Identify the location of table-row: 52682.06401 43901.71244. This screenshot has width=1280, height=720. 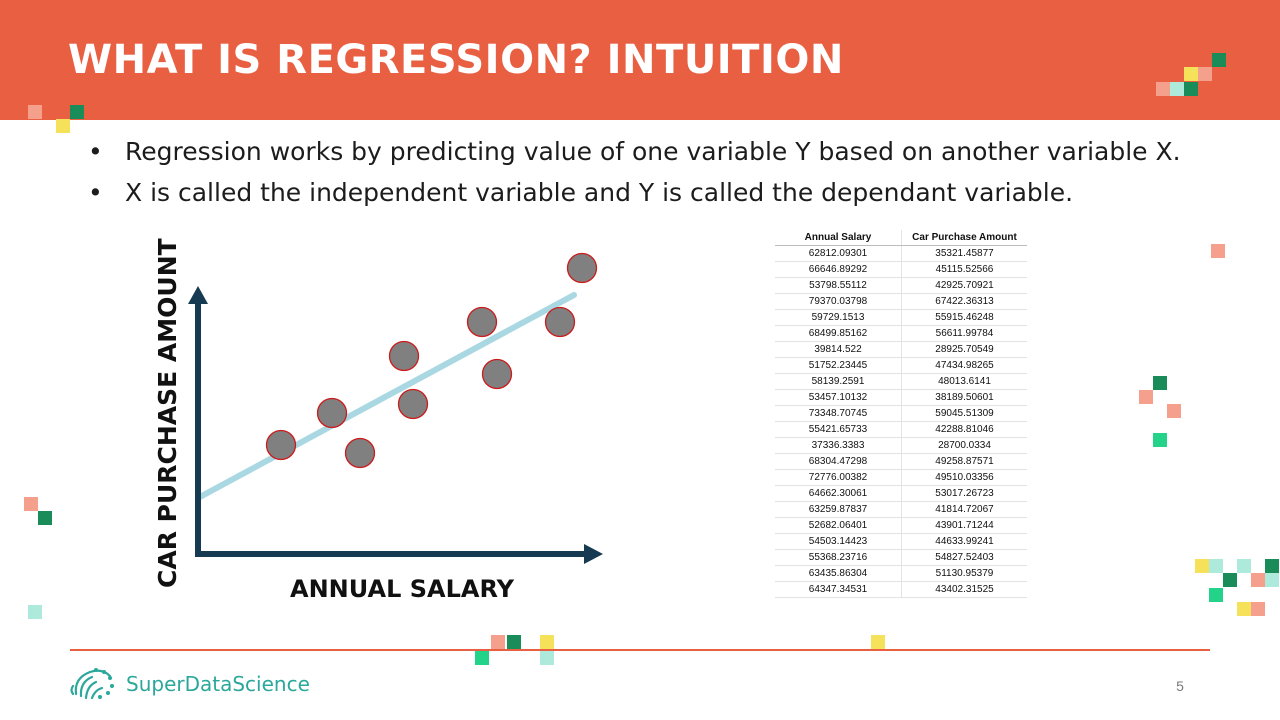
(901, 525).